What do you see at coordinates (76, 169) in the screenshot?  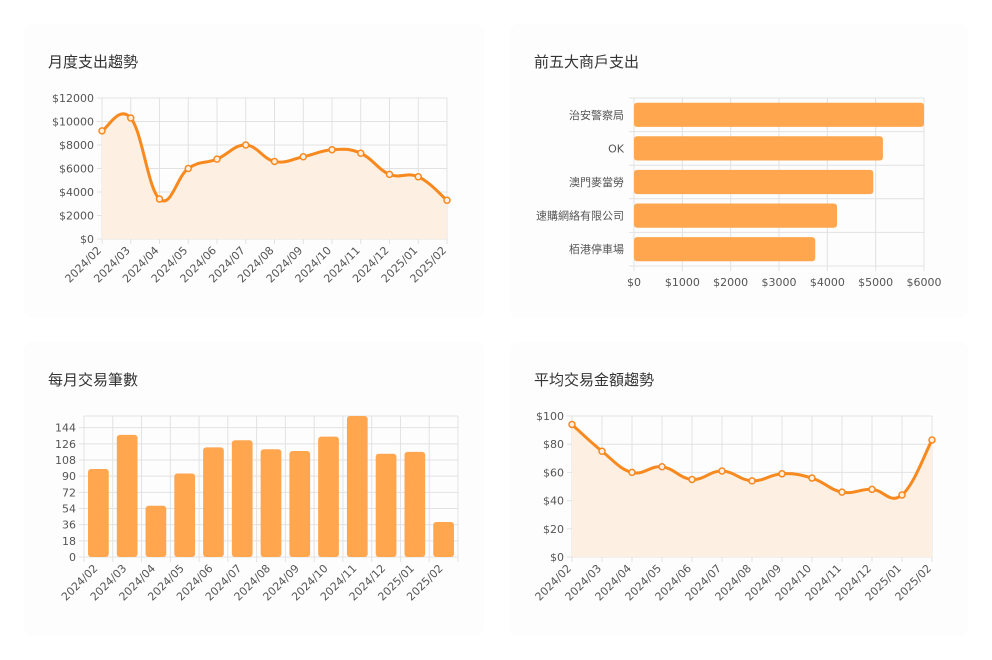 I see `y-tick-label: $6000` at bounding box center [76, 169].